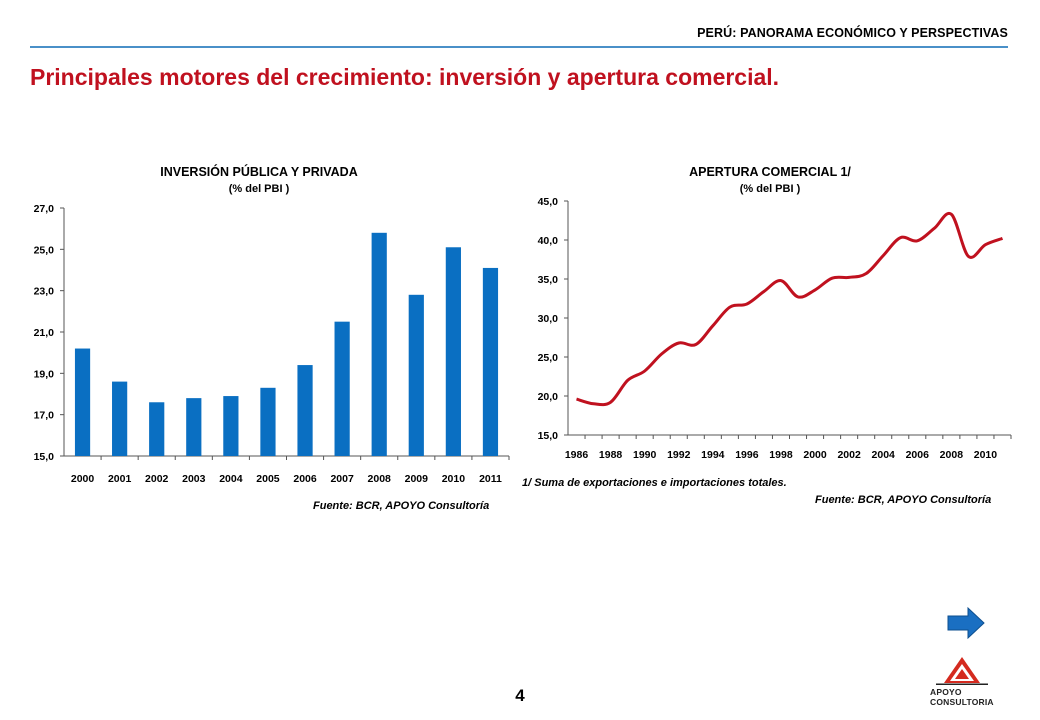 The image size is (1040, 720). Describe the element at coordinates (548, 358) in the screenshot. I see `line-y-tick-label: 25,0` at that location.